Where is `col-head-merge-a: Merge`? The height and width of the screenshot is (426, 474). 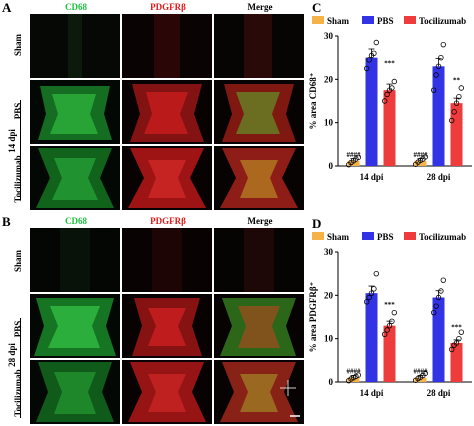 col-head-merge-a: Merge is located at coordinates (260, 7).